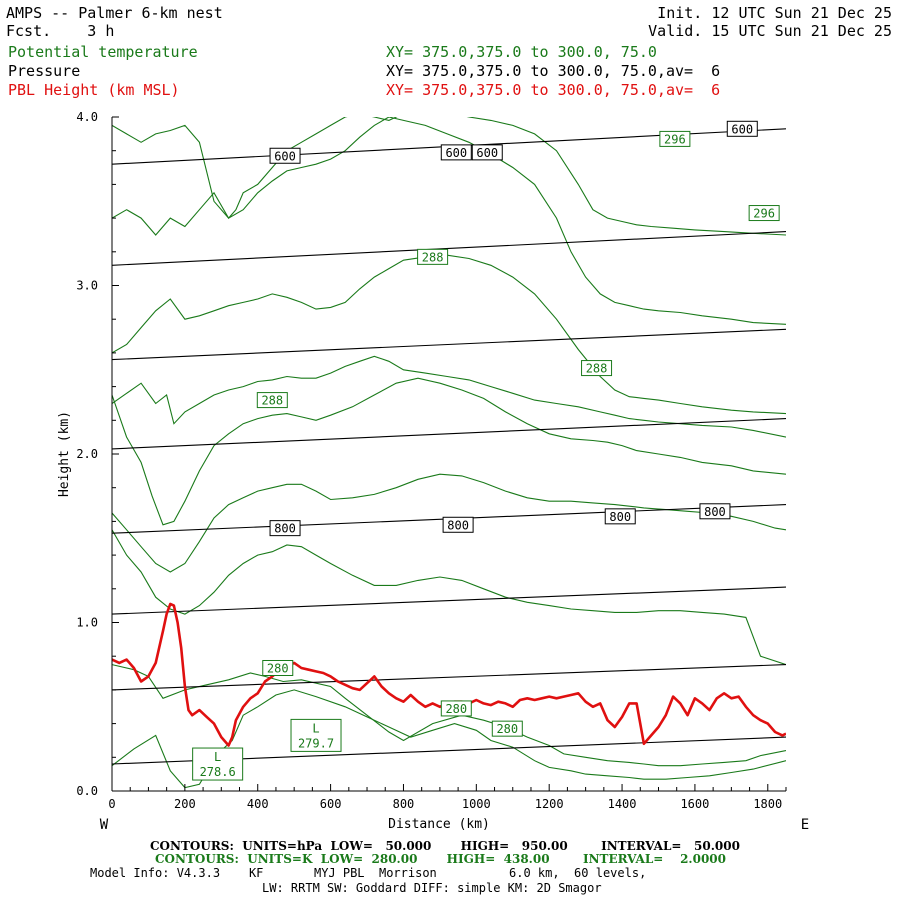 The width and height of the screenshot is (900, 900). I want to click on pressure-label-1: 600, so click(285, 156).